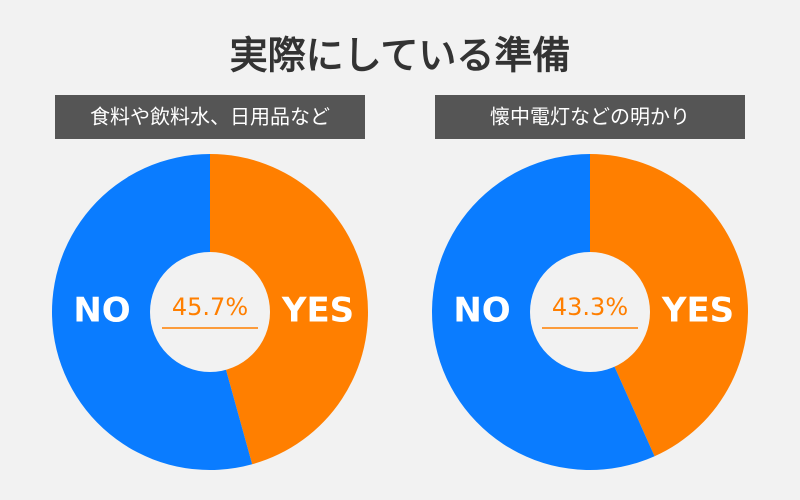 This screenshot has height=500, width=800. What do you see at coordinates (210, 307) in the screenshot?
I see `center-value: 45.7%` at bounding box center [210, 307].